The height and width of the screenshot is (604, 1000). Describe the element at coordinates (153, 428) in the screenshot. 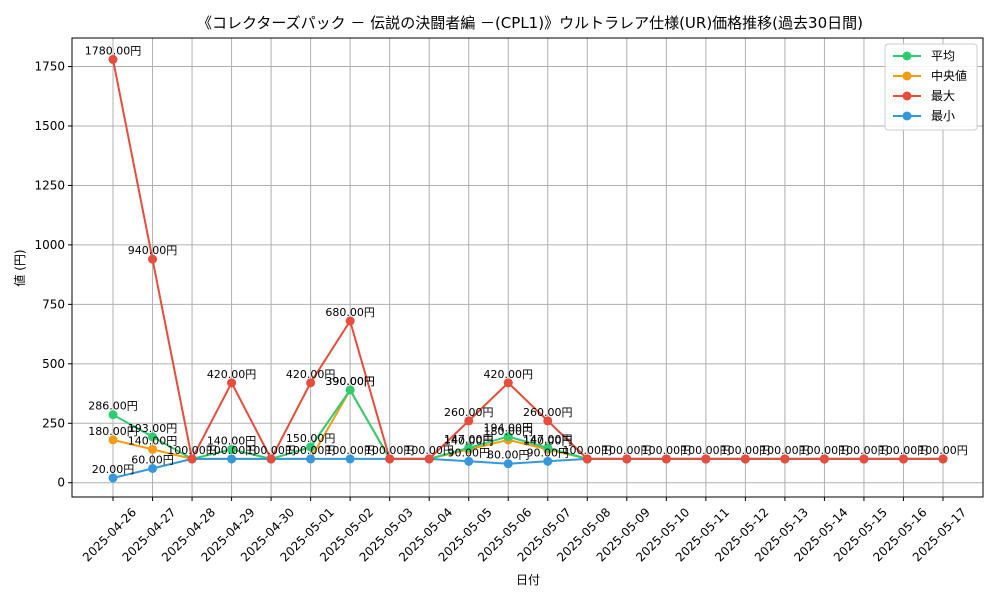

I see `data-label: 193.00円` at that location.